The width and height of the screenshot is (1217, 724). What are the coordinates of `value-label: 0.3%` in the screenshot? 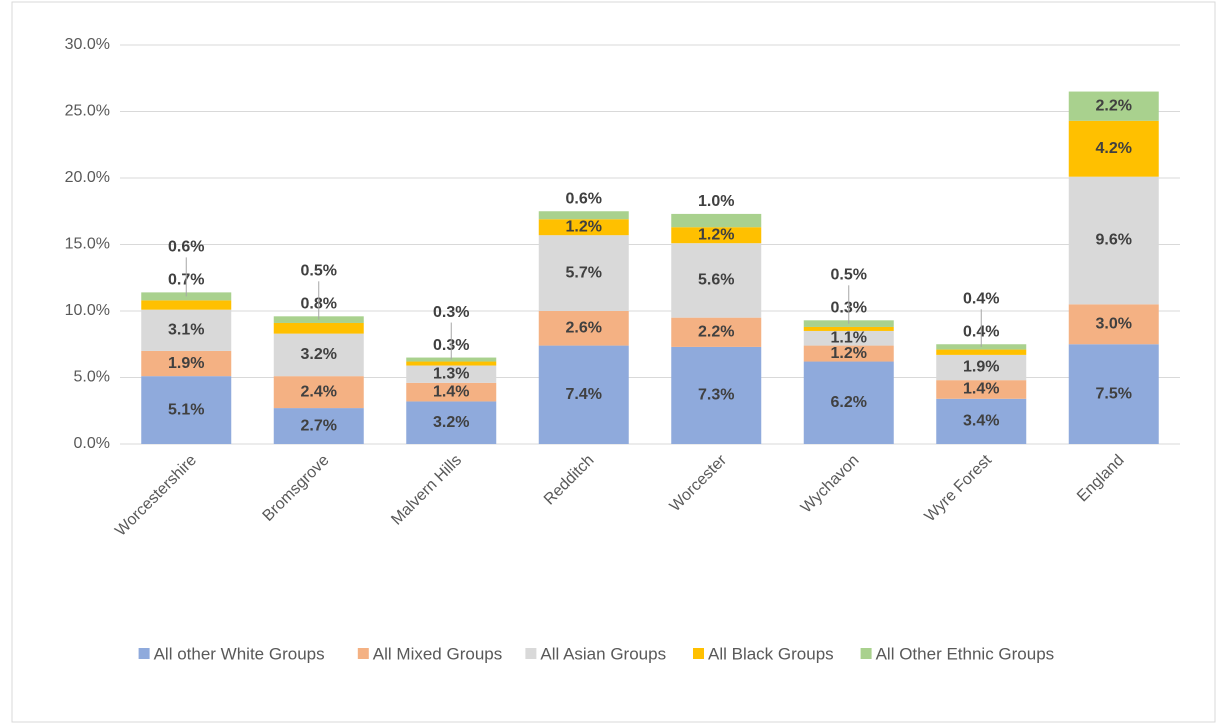 It's located at (451, 312).